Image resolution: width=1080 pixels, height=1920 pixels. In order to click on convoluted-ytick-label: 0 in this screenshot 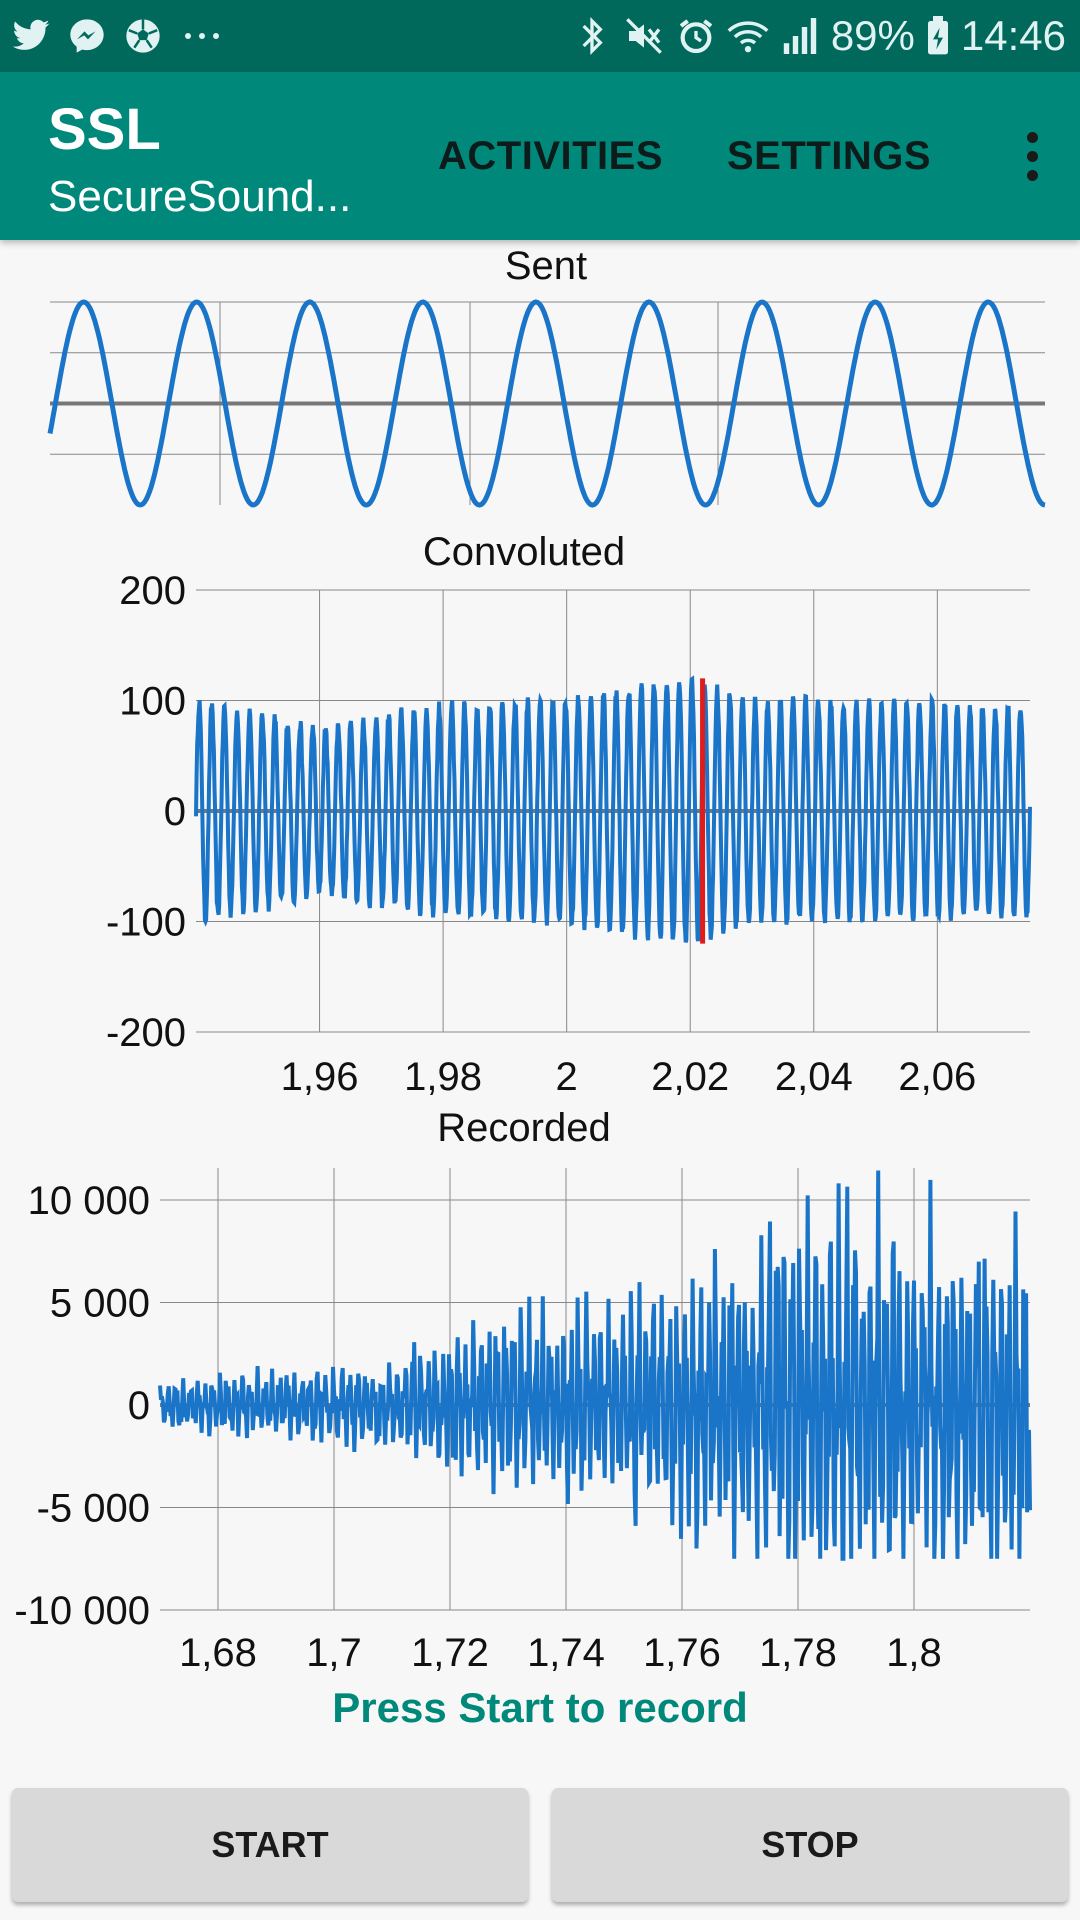, I will do `click(175, 812)`.